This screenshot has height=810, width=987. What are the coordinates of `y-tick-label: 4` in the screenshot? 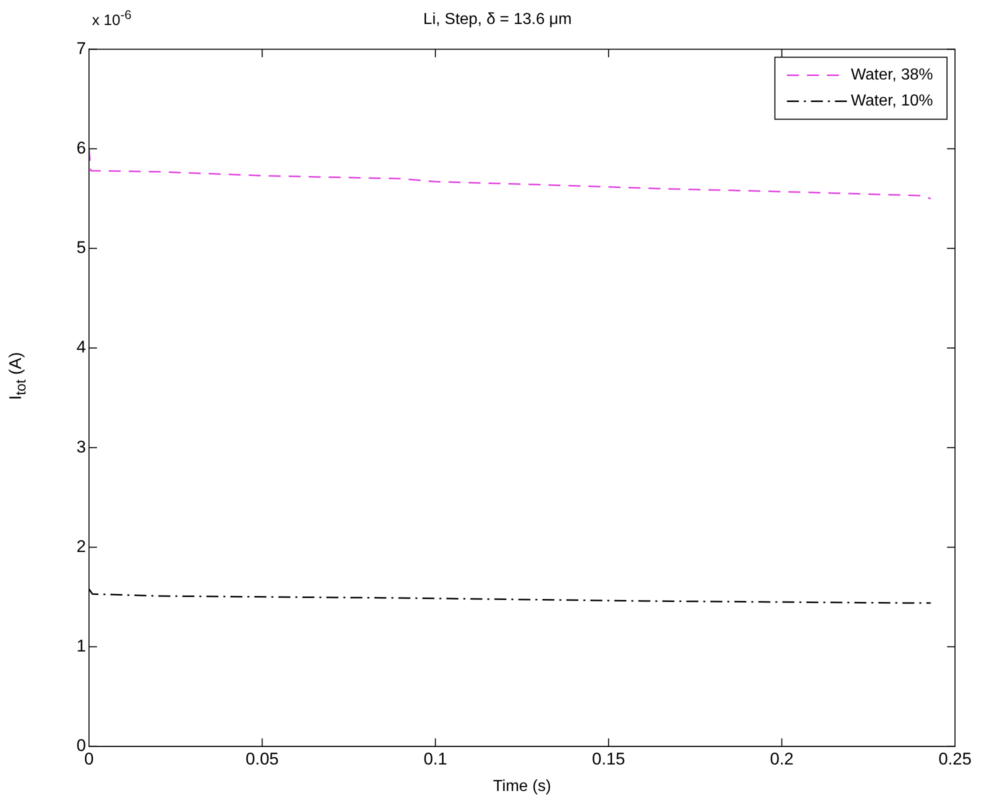 It's located at (81, 347).